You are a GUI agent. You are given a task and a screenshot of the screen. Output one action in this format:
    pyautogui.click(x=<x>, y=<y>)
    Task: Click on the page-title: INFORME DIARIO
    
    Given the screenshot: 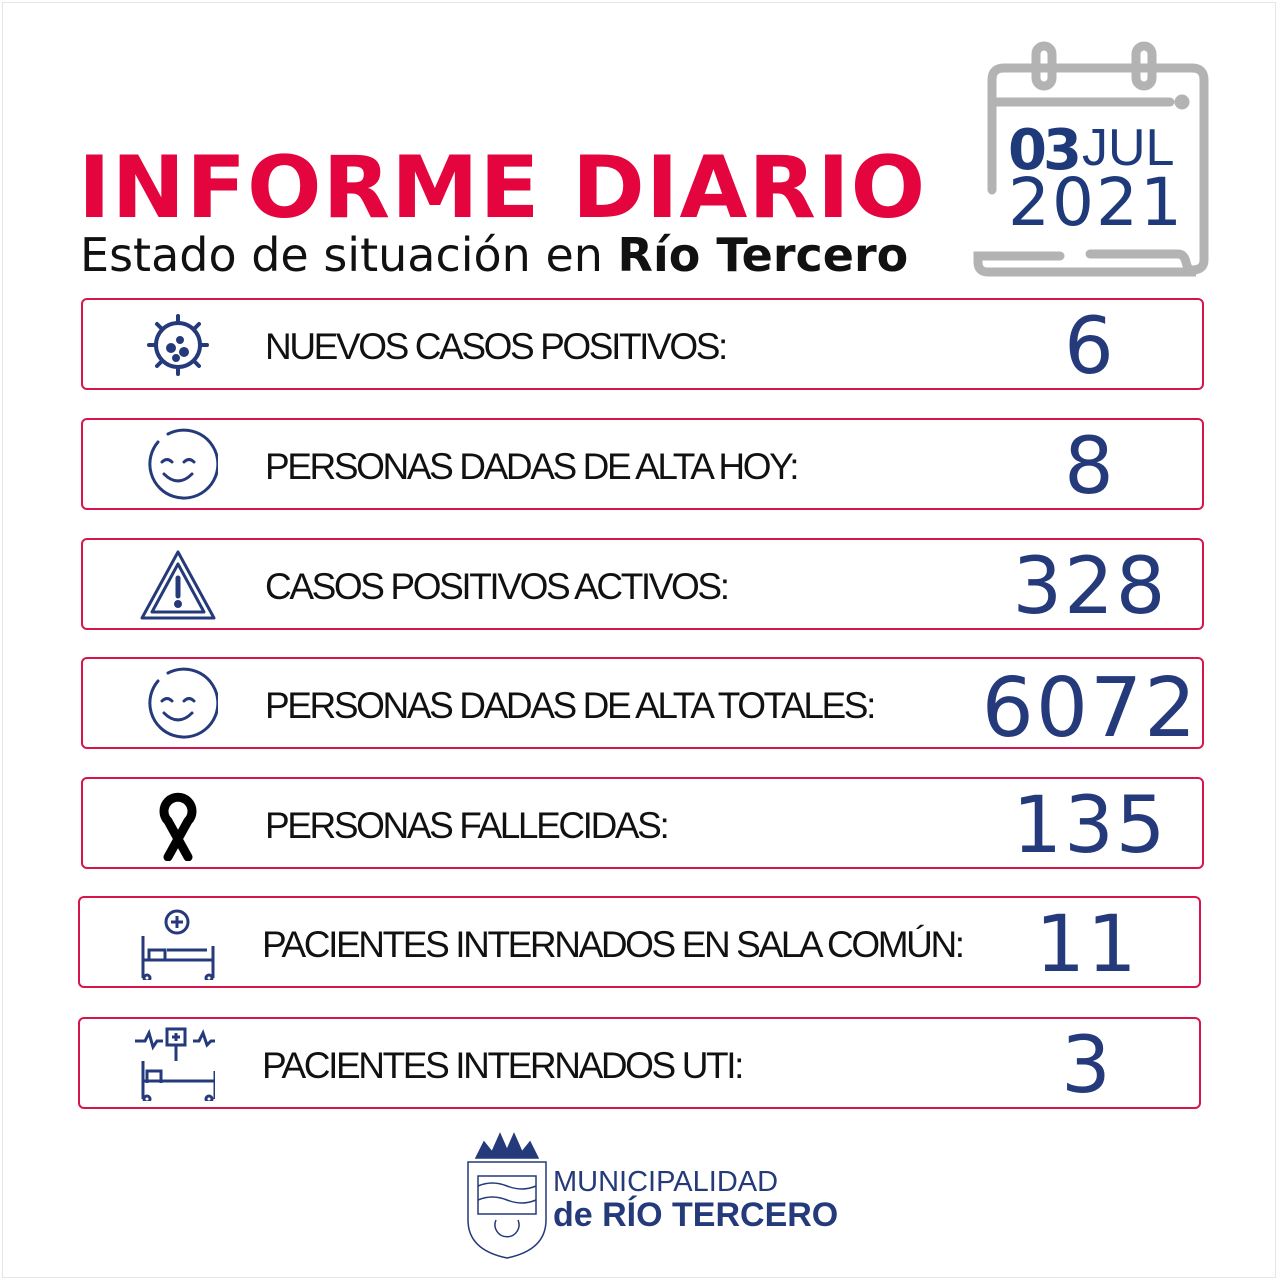 What is the action you would take?
    pyautogui.click(x=502, y=188)
    